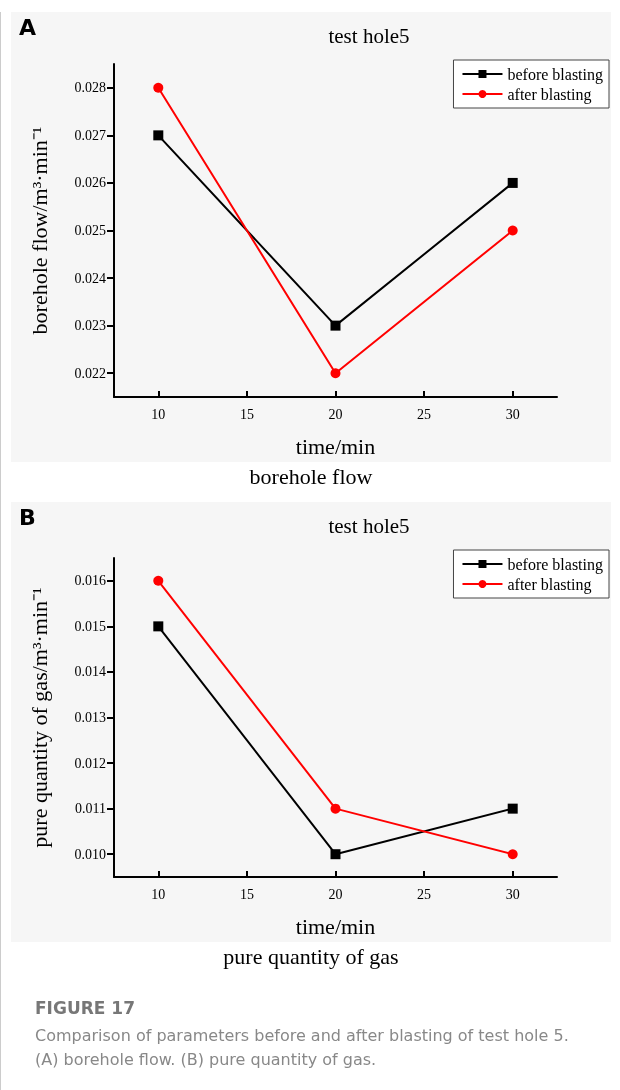  Describe the element at coordinates (311, 478) in the screenshot. I see `text: borehole flow` at that location.